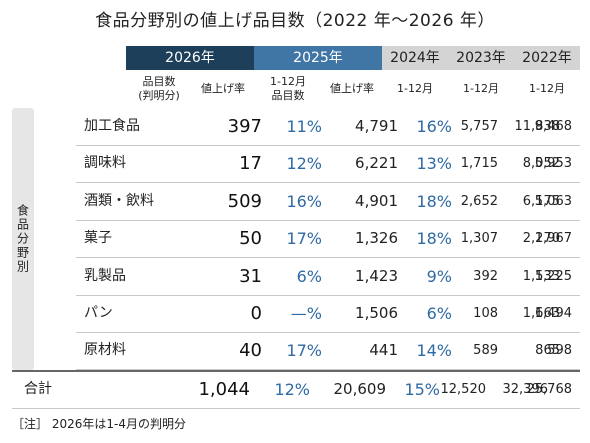 This screenshot has height=443, width=590. I want to click on items-2025: 1,423, so click(376, 275).